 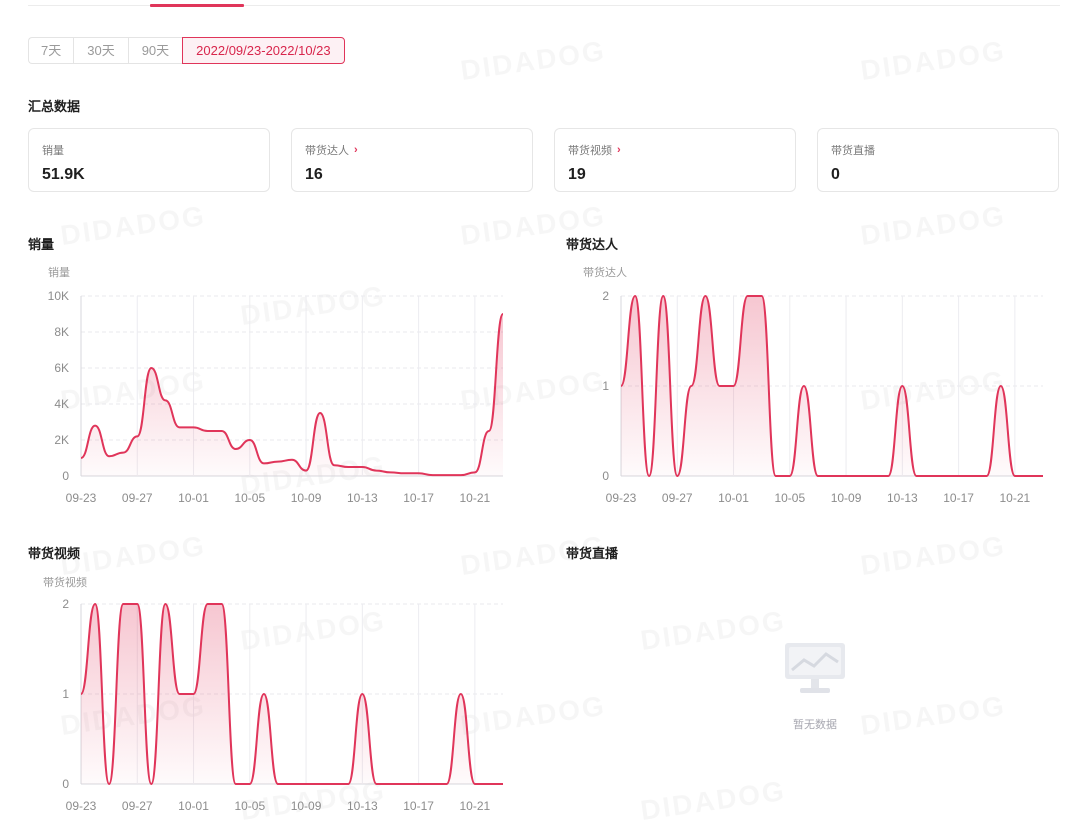 I want to click on y-tick-label: 10K, so click(x=58, y=296).